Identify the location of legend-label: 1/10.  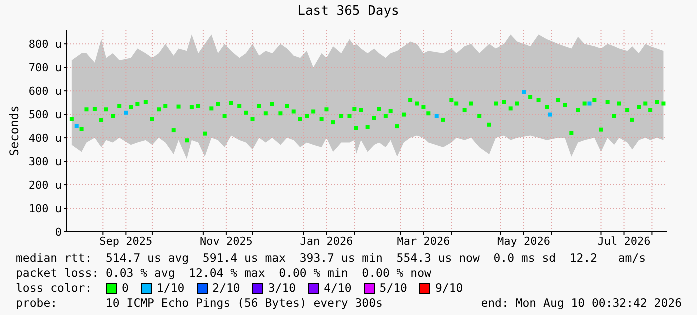
(170, 288).